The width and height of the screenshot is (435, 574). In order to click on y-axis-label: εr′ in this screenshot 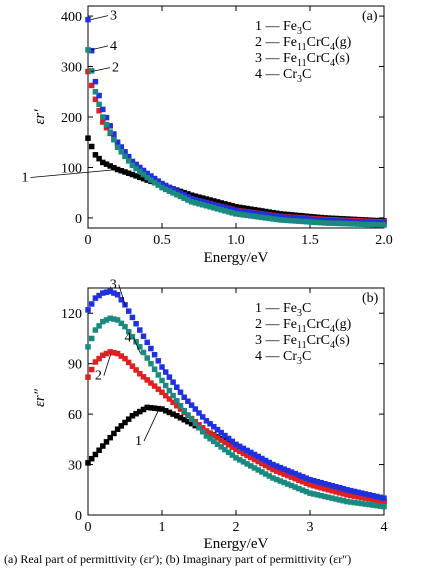, I will do `click(40, 117)`.